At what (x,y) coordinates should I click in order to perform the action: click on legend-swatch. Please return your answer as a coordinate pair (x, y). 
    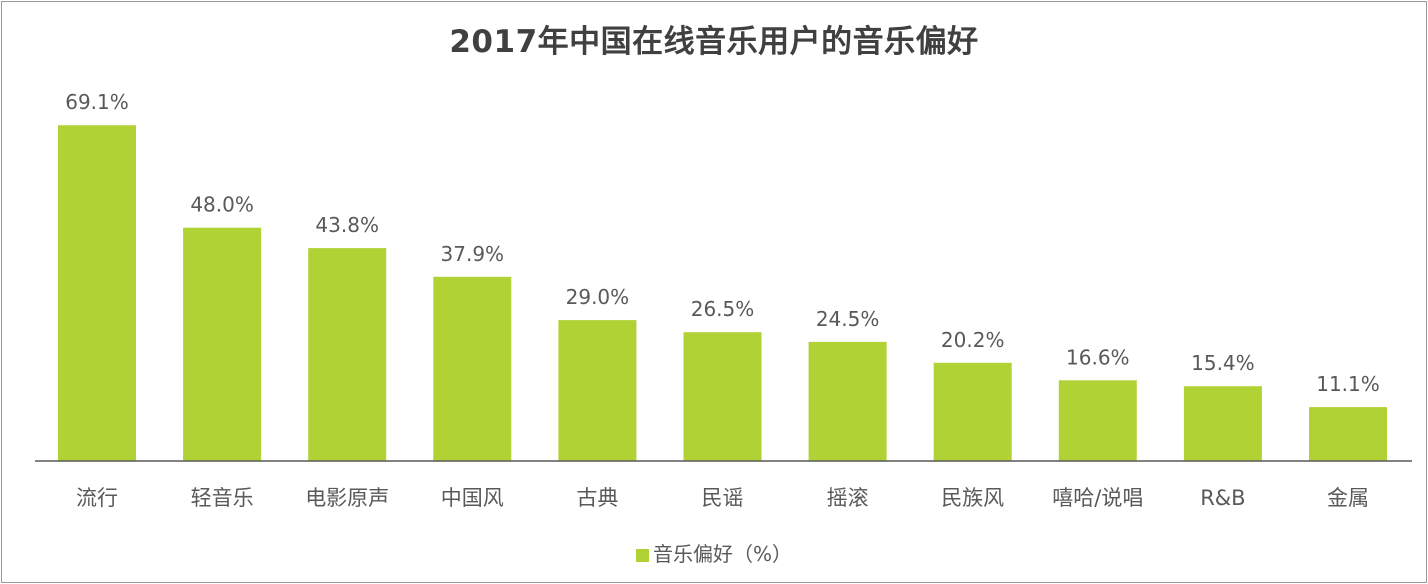
    Looking at the image, I should click on (642, 555).